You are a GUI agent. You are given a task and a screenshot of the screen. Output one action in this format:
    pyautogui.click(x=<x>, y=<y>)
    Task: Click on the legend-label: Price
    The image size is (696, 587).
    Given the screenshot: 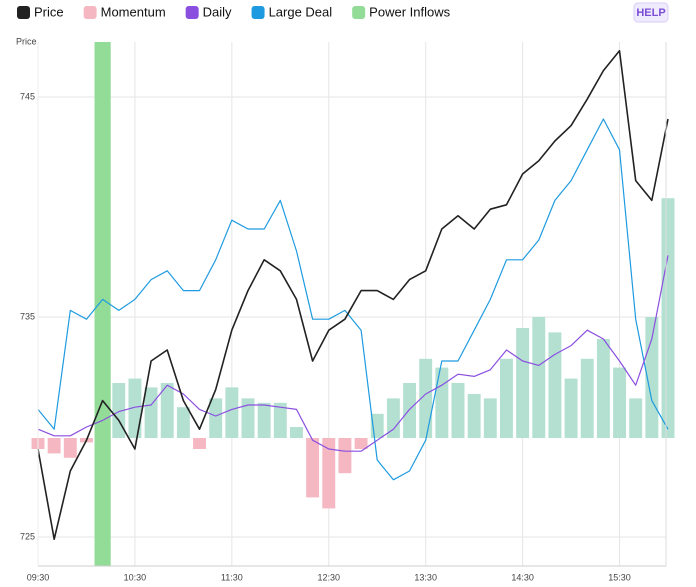 What is the action you would take?
    pyautogui.click(x=49, y=11)
    